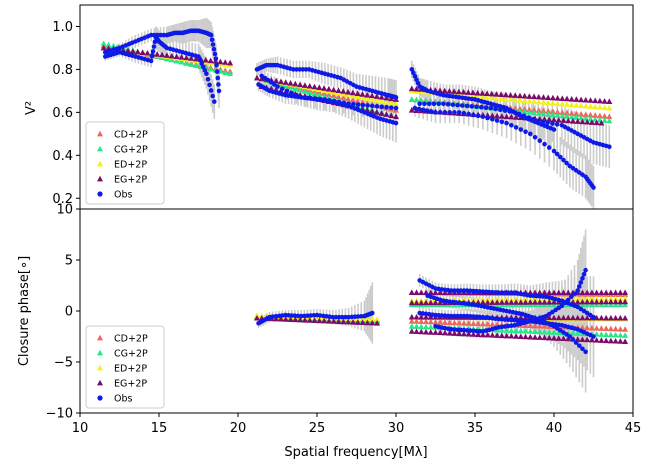  I want to click on closure-phase-xtick-label-7: 45, so click(633, 428).